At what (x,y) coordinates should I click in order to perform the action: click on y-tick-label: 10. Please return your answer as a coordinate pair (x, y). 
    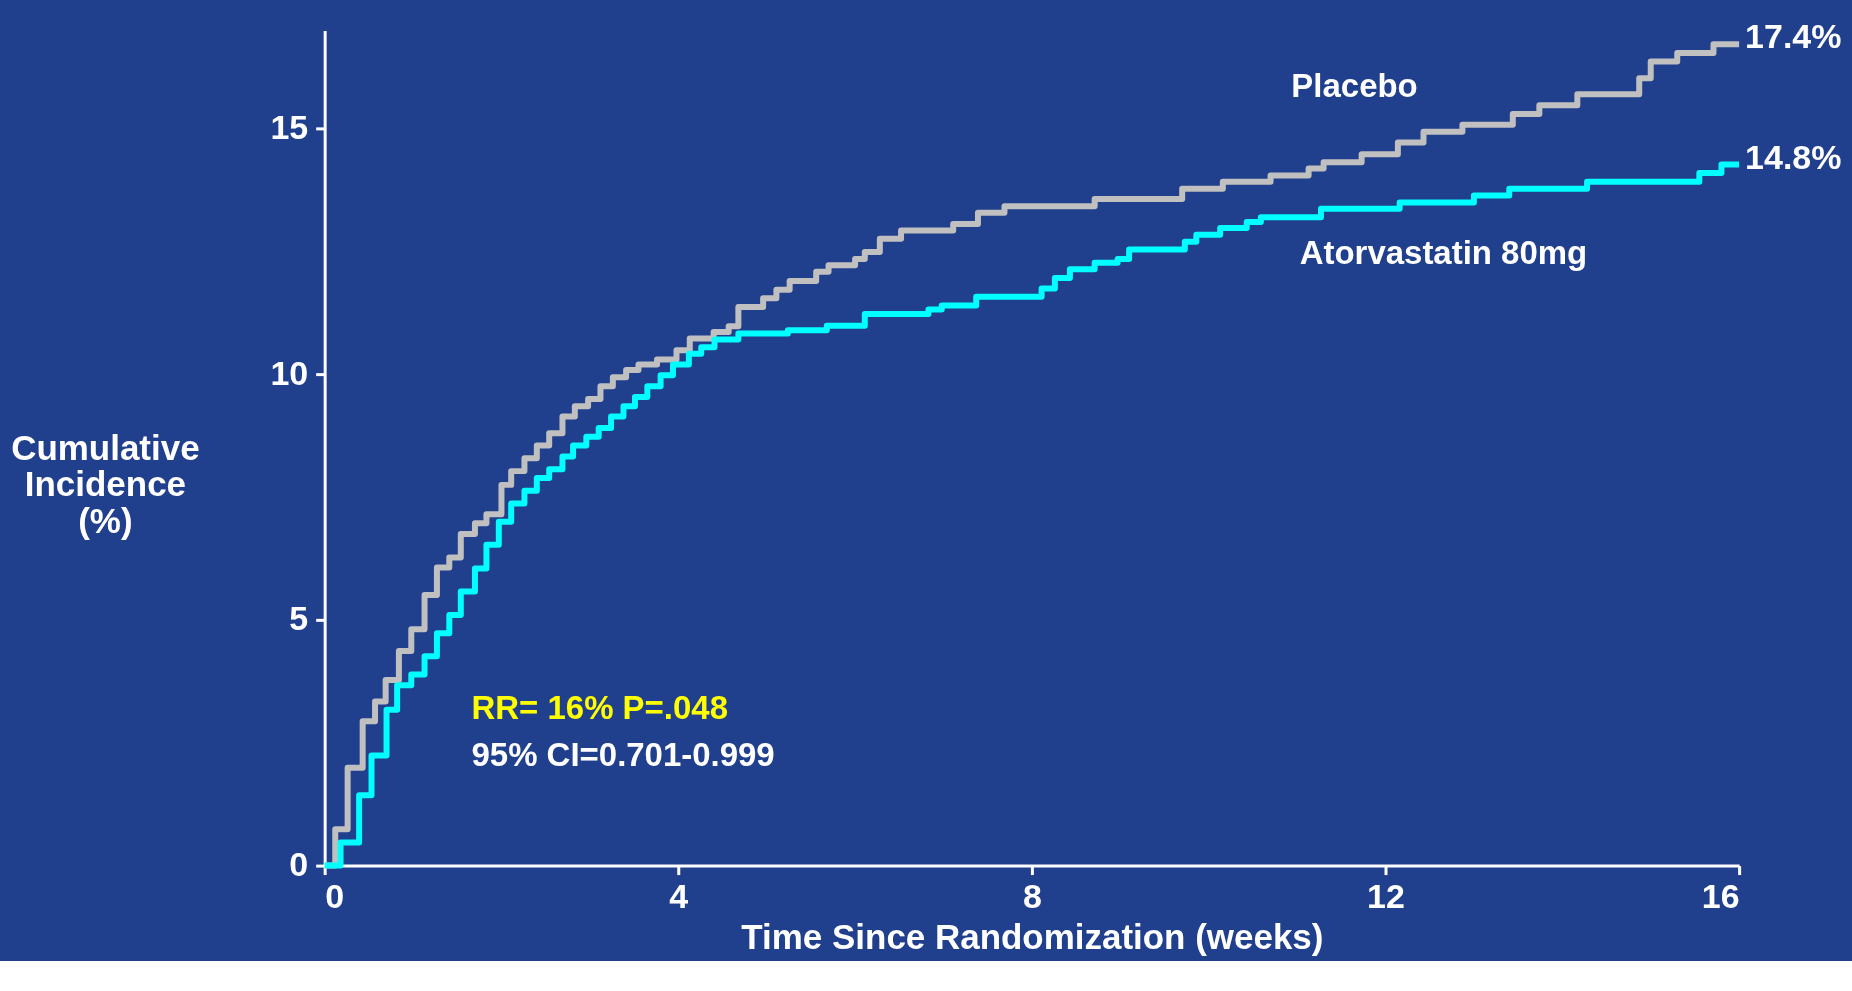
    Looking at the image, I should click on (289, 372).